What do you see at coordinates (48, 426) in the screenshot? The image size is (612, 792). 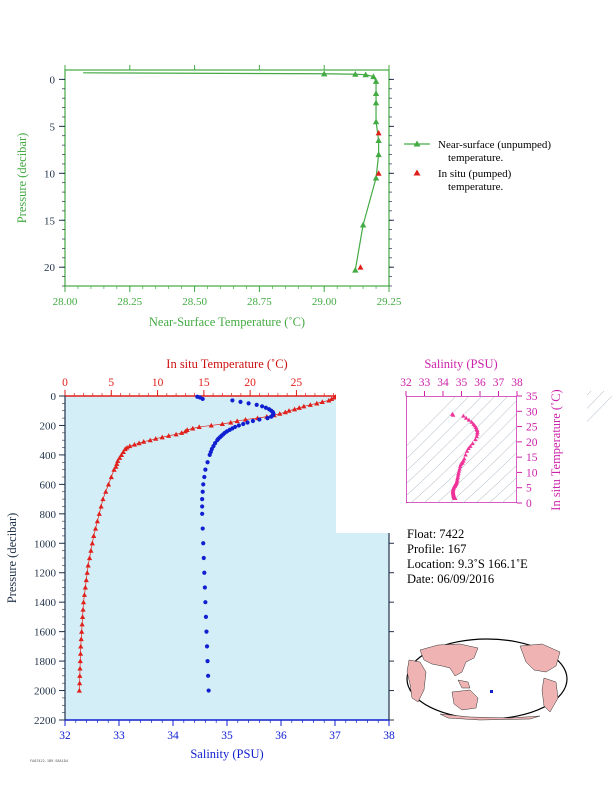 I see `pressure-axis-tick-label: 200` at bounding box center [48, 426].